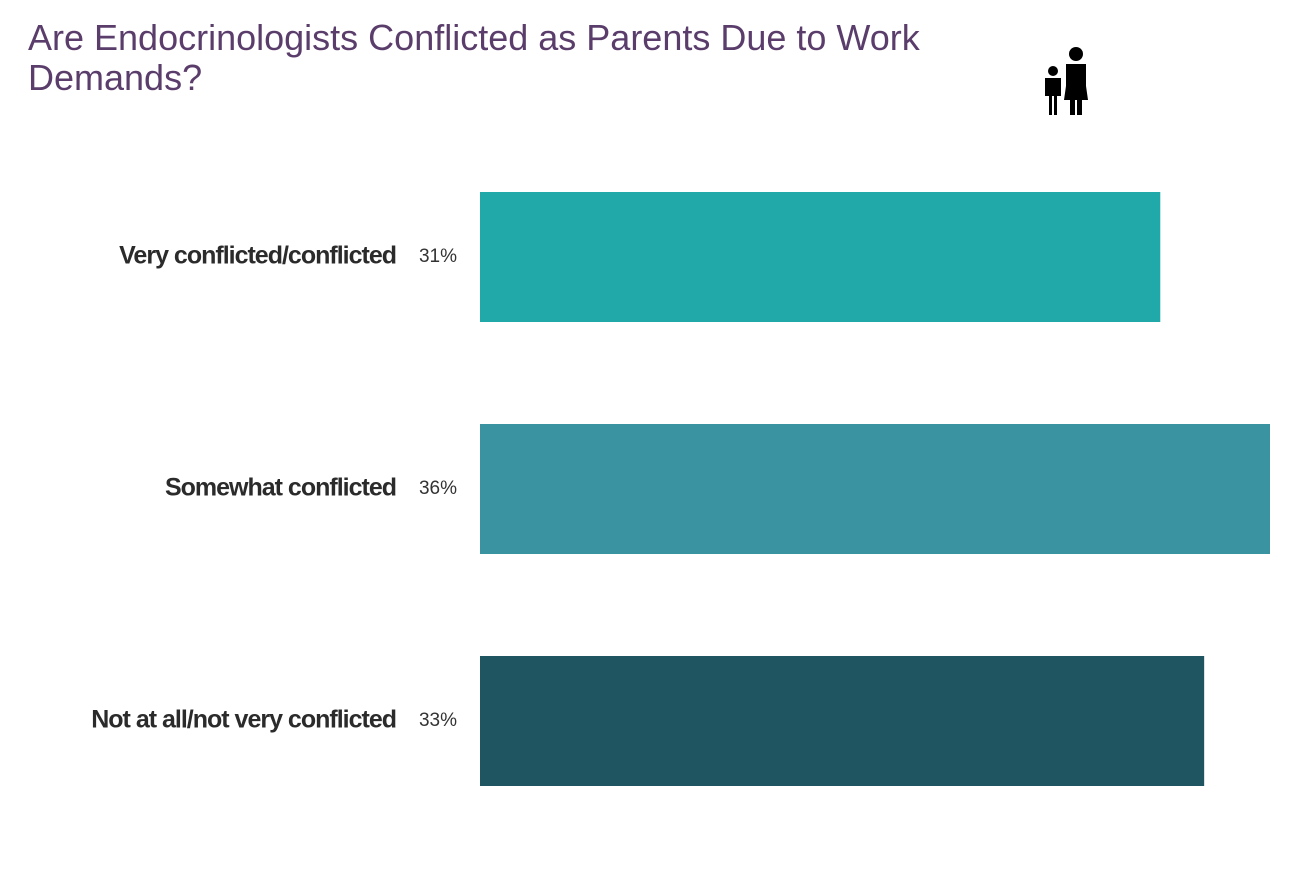 The image size is (1290, 878). I want to click on value-label: 31%, so click(438, 256).